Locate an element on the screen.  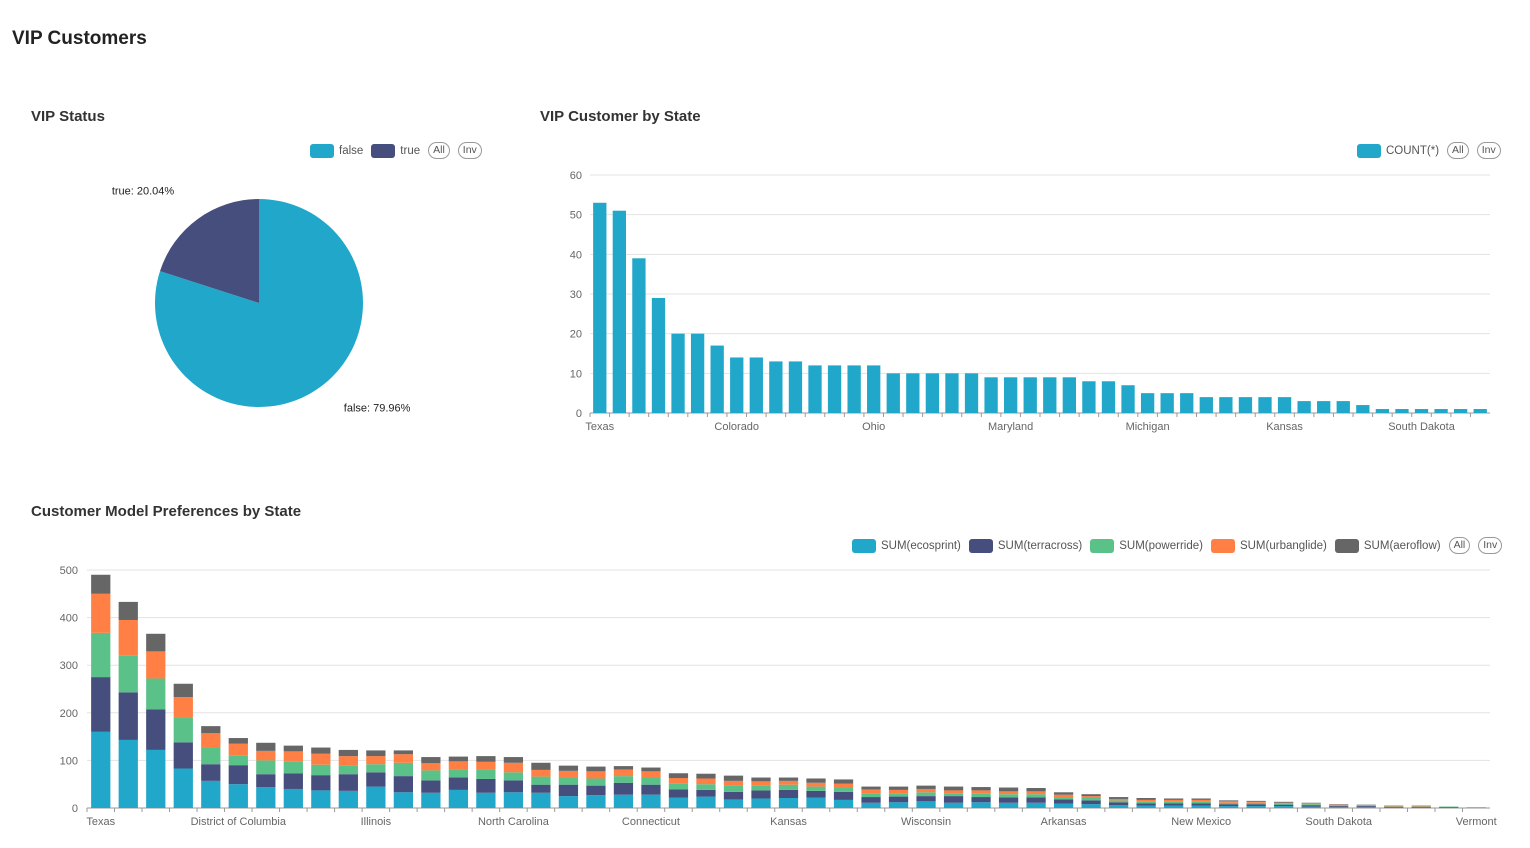
legend-item-count: COUNT(*) is located at coordinates (1398, 150).